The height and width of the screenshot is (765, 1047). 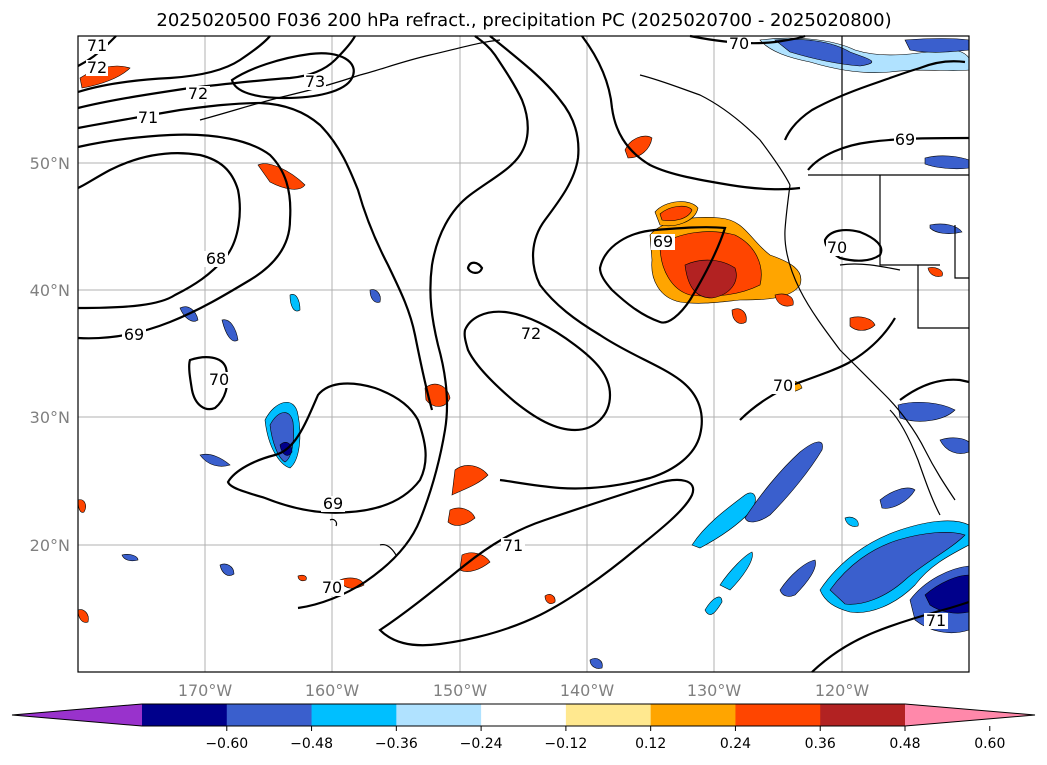 I want to click on colorbar-tick-label: 0.12, so click(x=650, y=744).